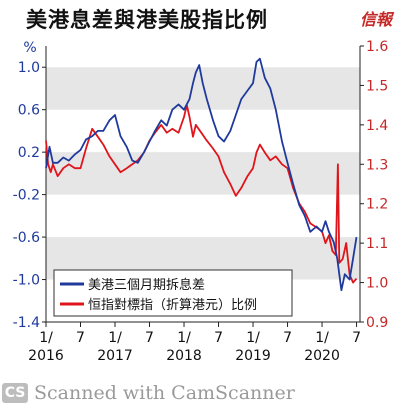 The width and height of the screenshot is (400, 412). I want to click on x-year-label: 2017, so click(115, 356).